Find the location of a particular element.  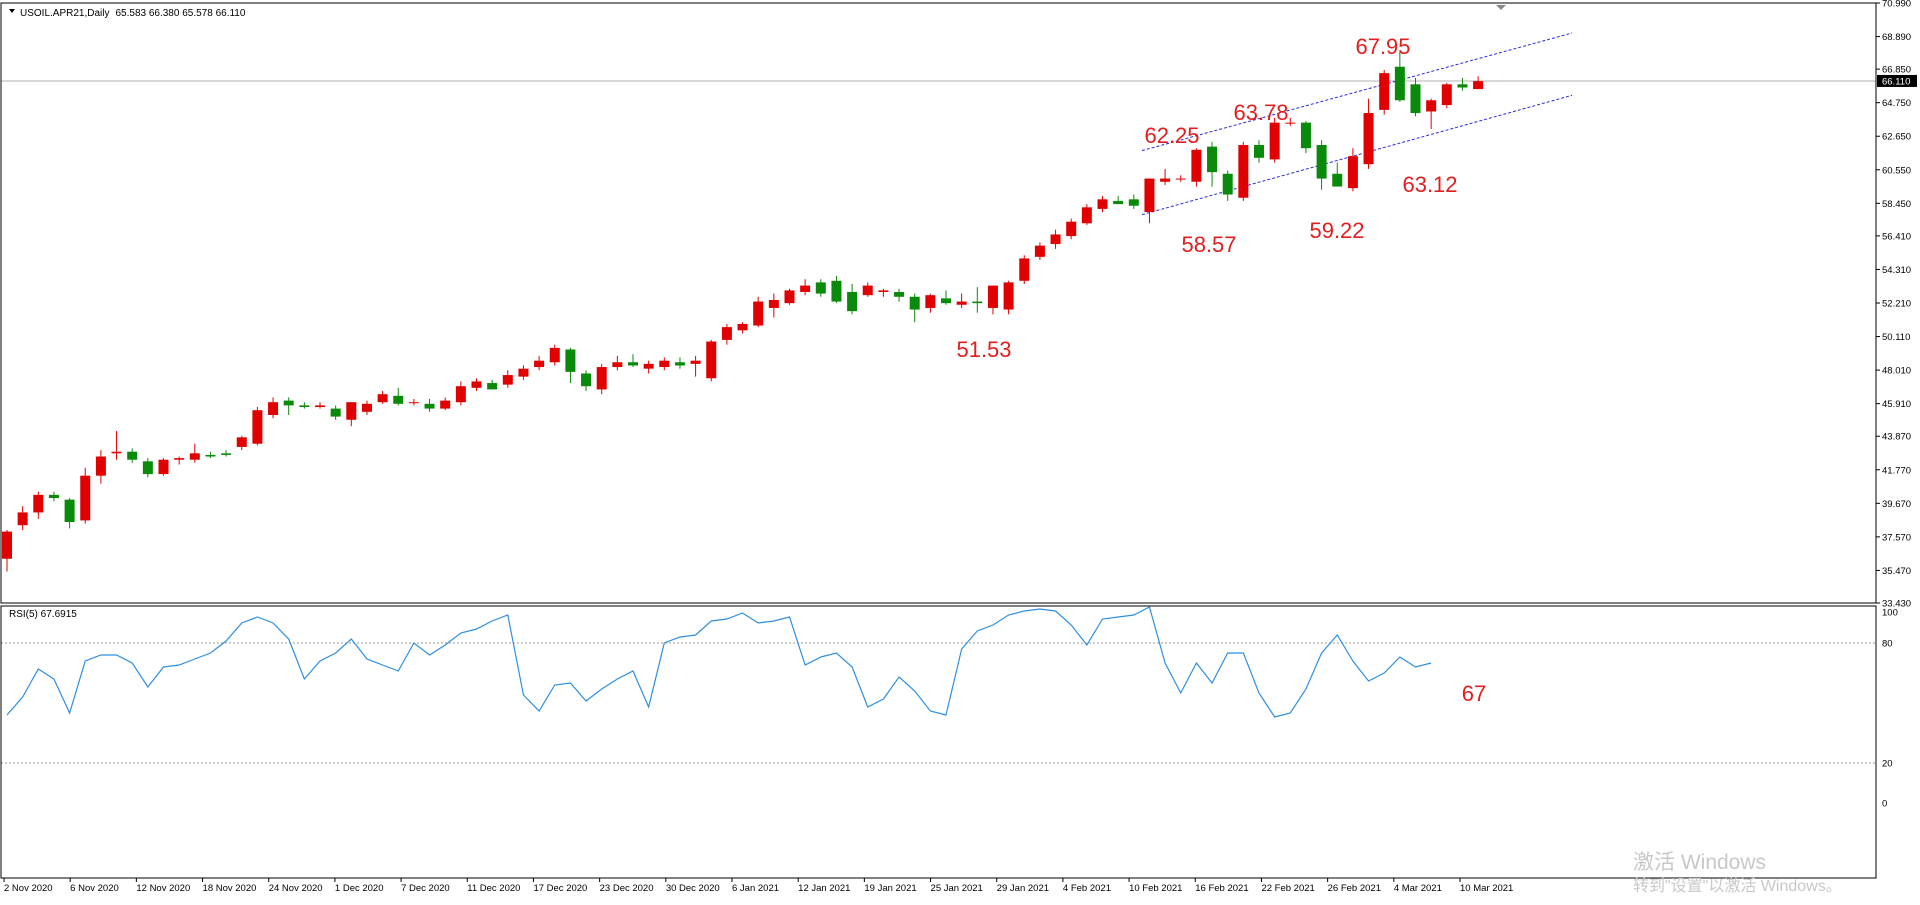

price-axis-label: 33.430 is located at coordinates (1896, 604).